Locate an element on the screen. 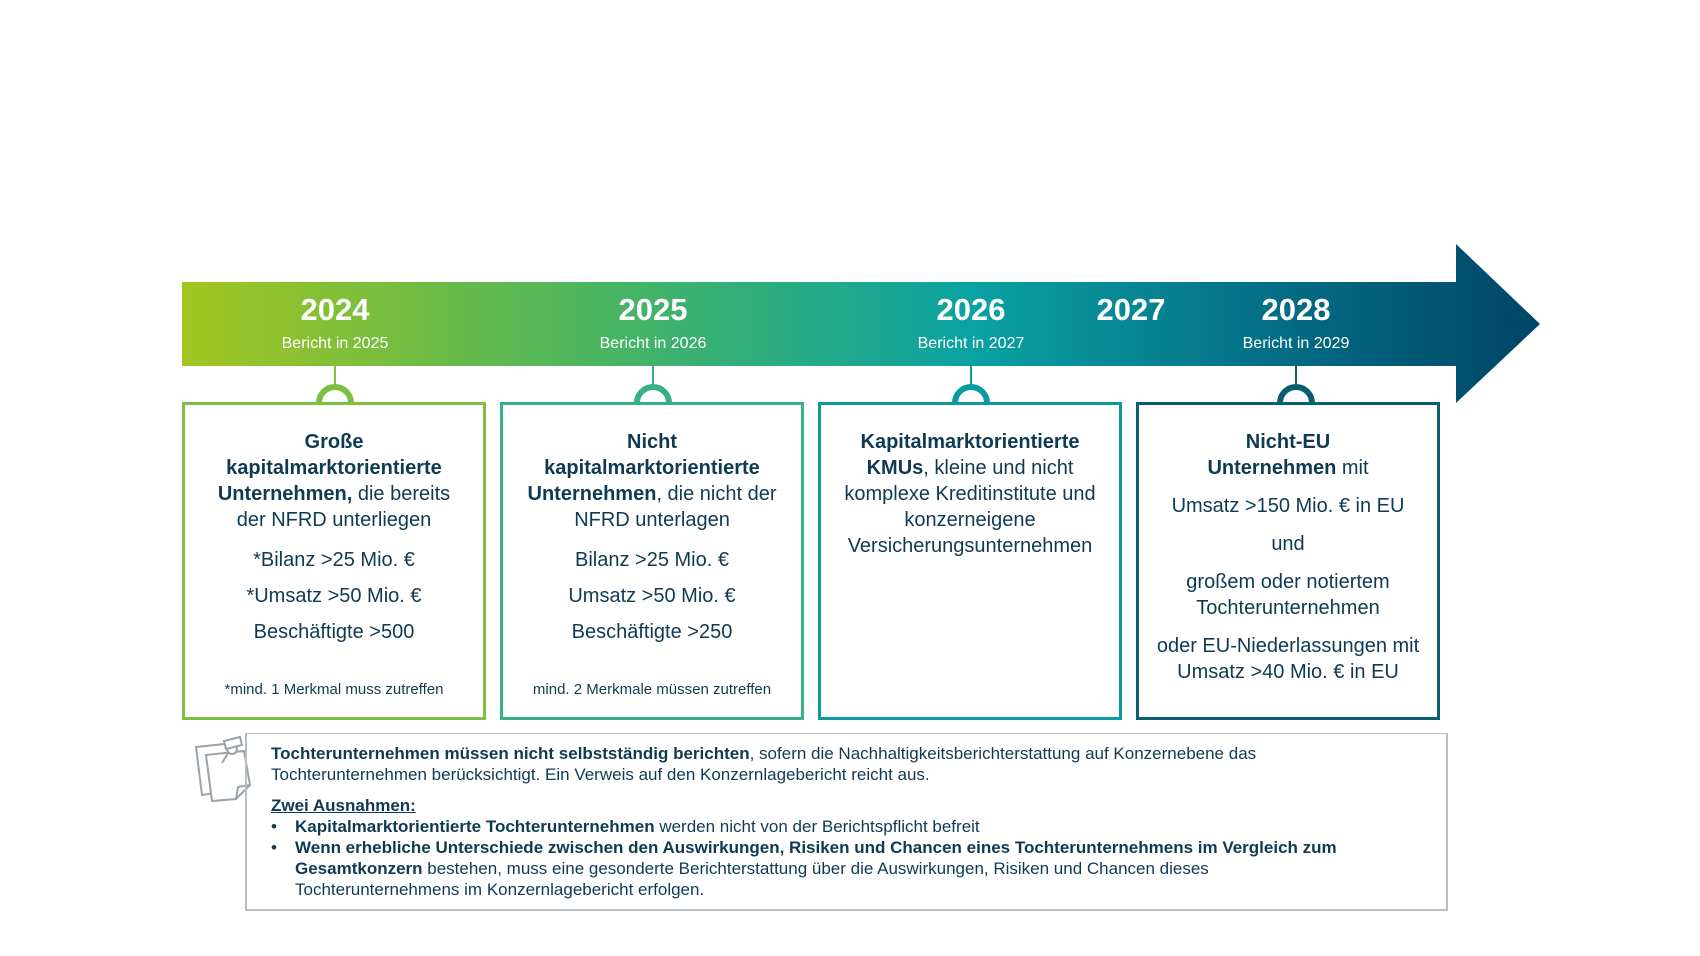  year-label-2024: 2024 is located at coordinates (335, 309).